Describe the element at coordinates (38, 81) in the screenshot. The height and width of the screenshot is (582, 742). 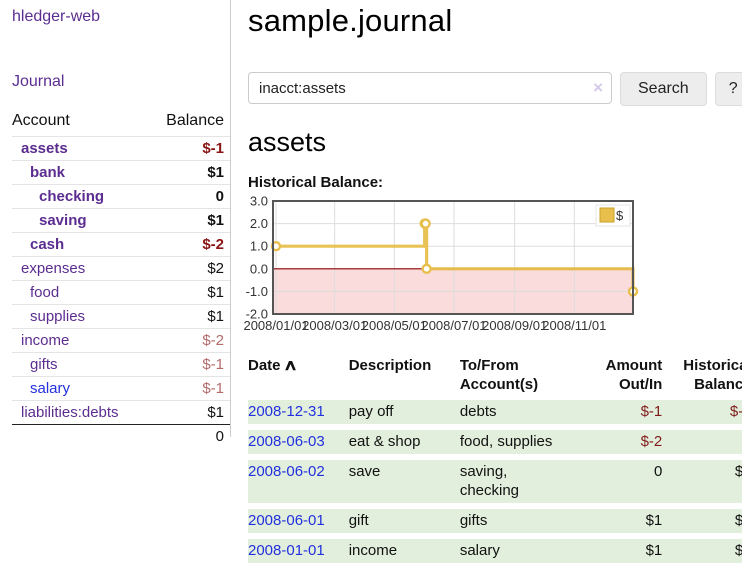
I see `sidebar-item-journal: Journal` at that location.